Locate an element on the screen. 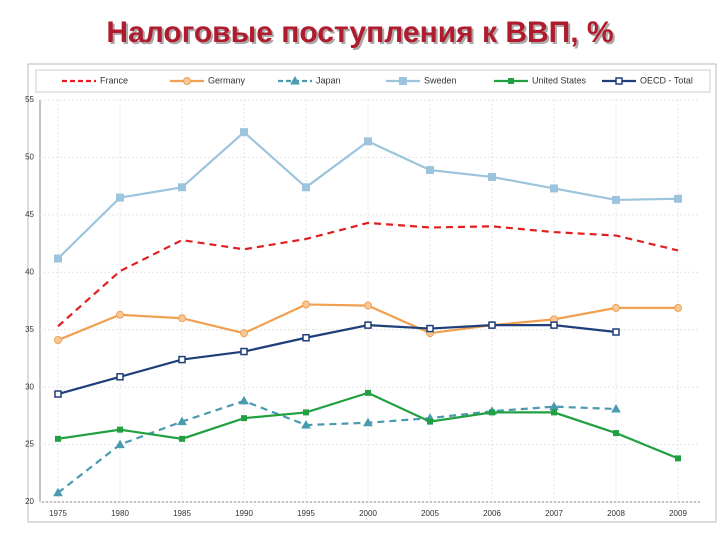  y-tick-label: 45 is located at coordinates (29, 214).